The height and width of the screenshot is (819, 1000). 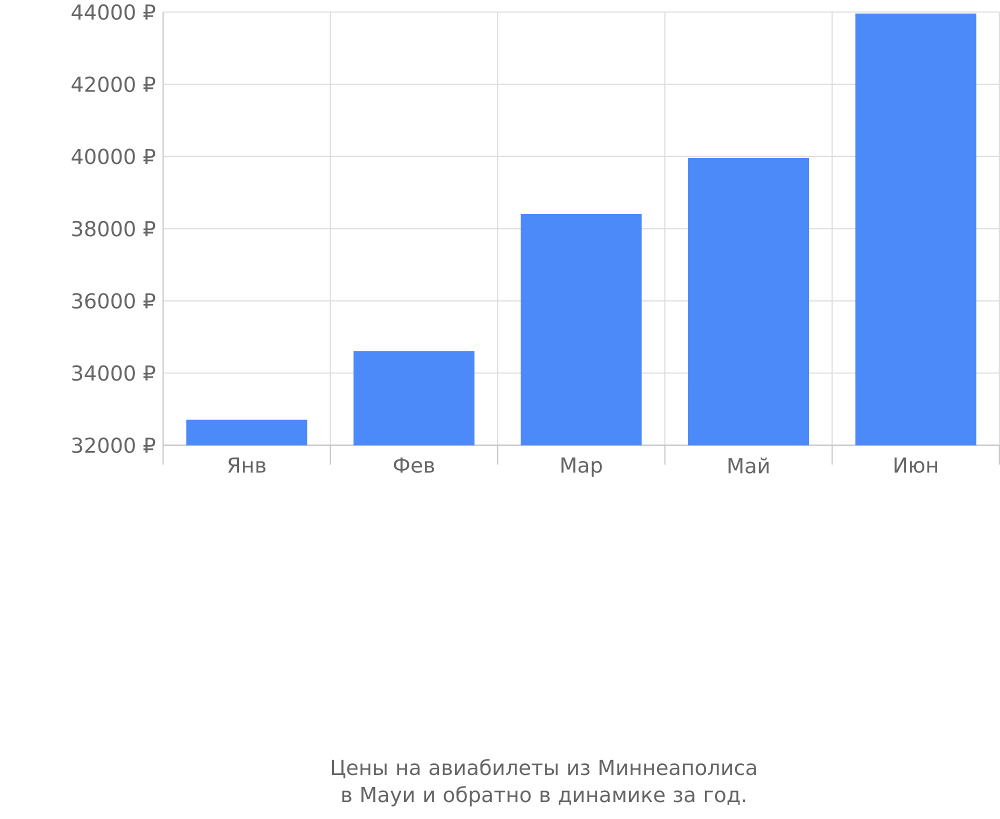 I want to click on x-tick-label: Июн, so click(x=916, y=465).